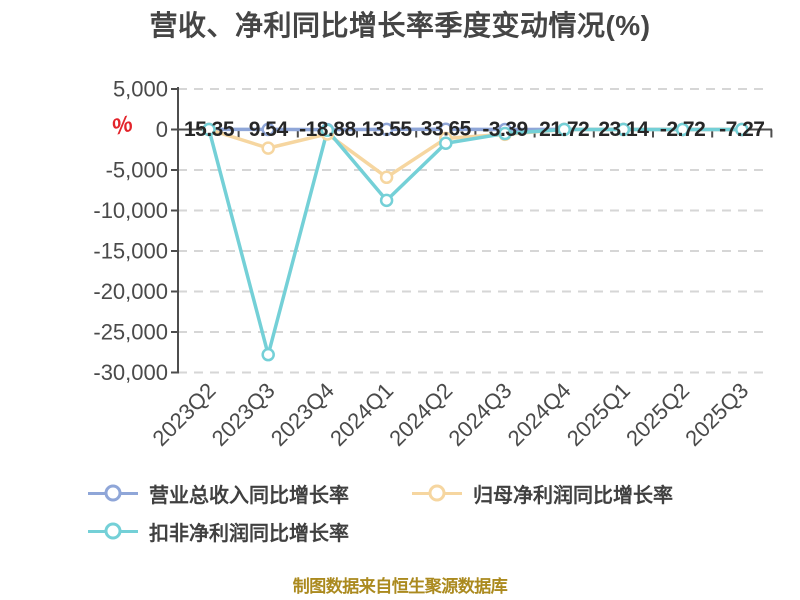 This screenshot has width=800, height=600. I want to click on legend-item-net-profit-yoy: 归母净利润同比增长率, so click(542, 494).